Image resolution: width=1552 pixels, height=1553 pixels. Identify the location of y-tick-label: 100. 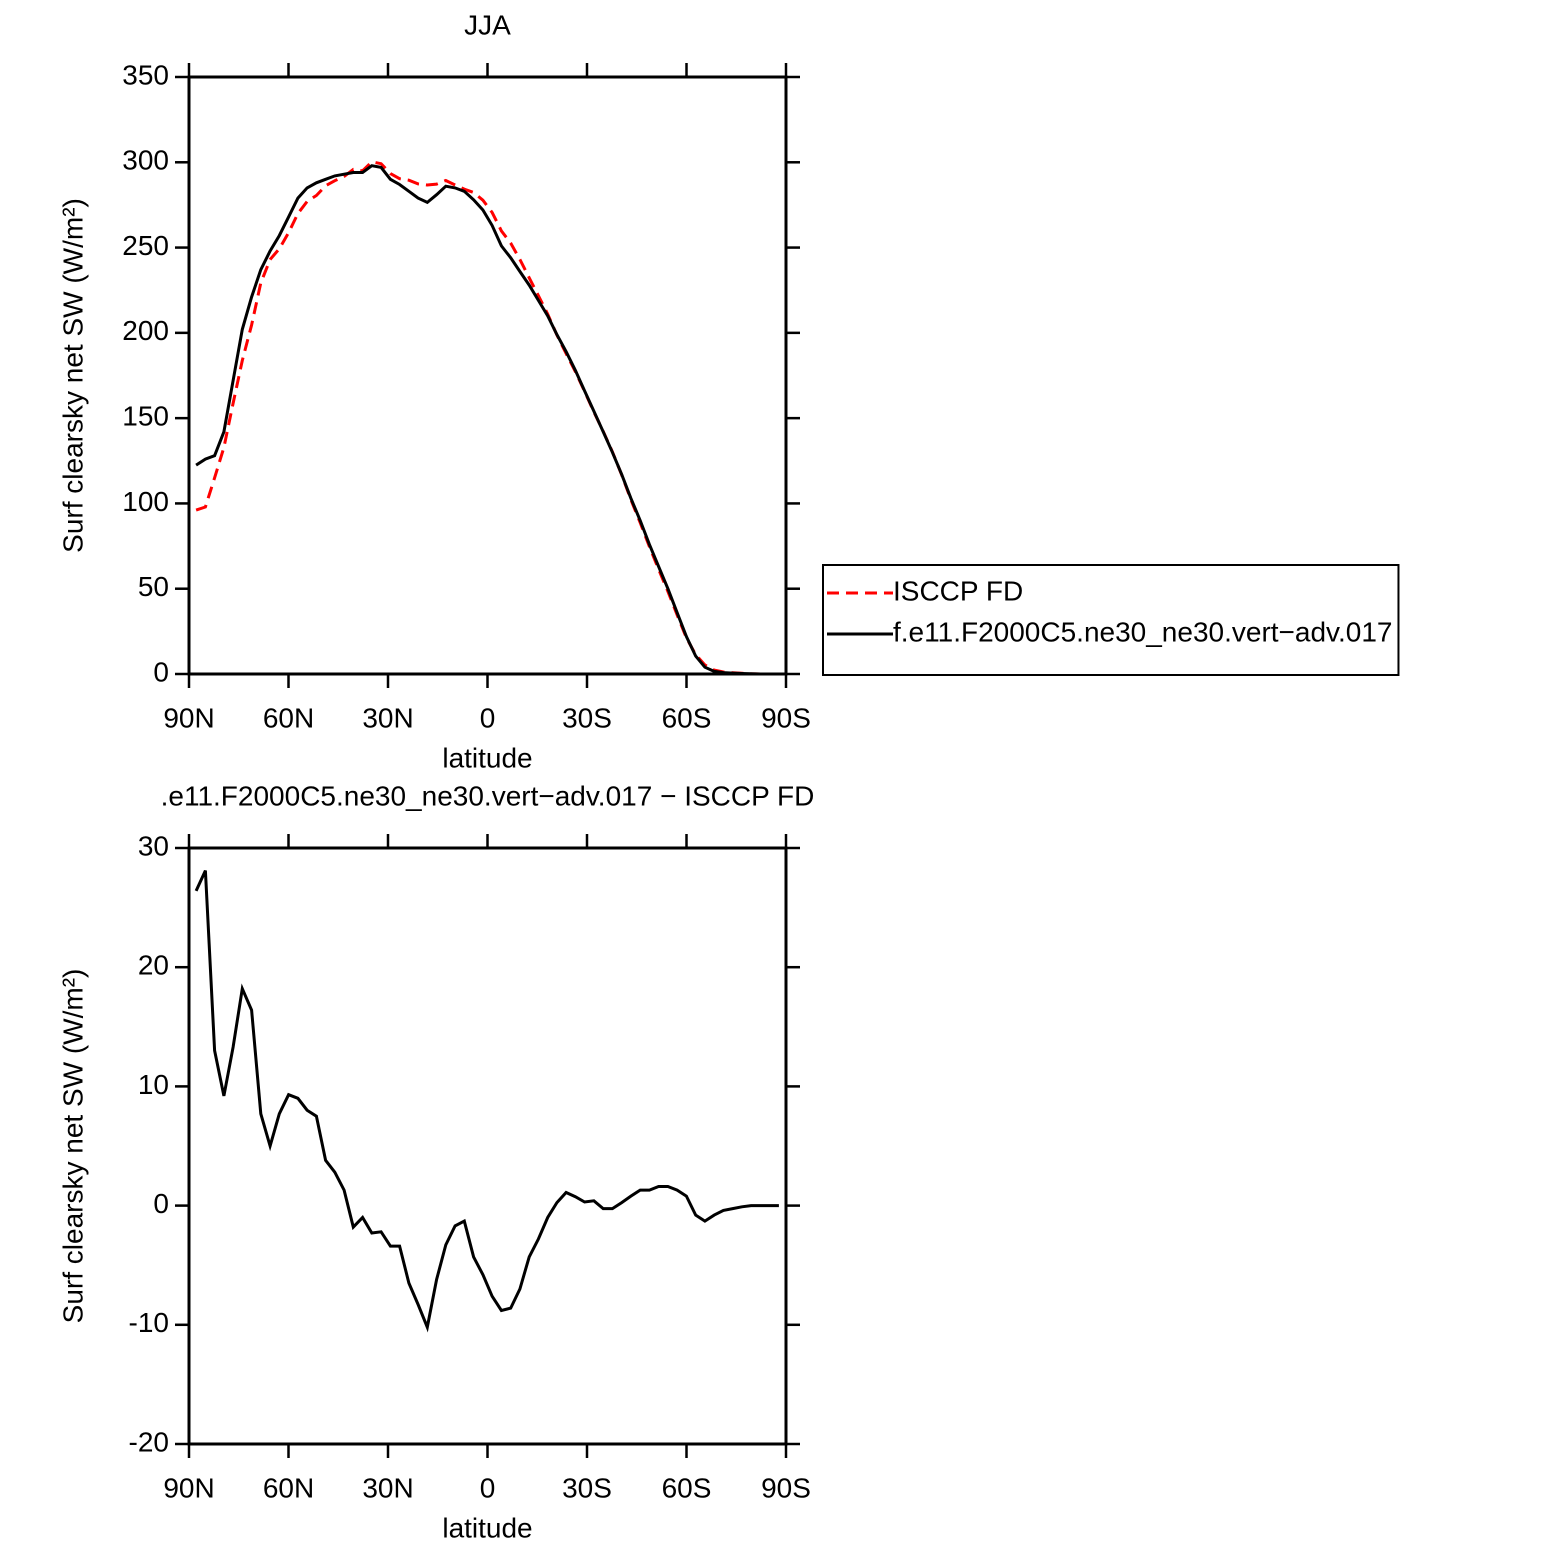
(145, 501).